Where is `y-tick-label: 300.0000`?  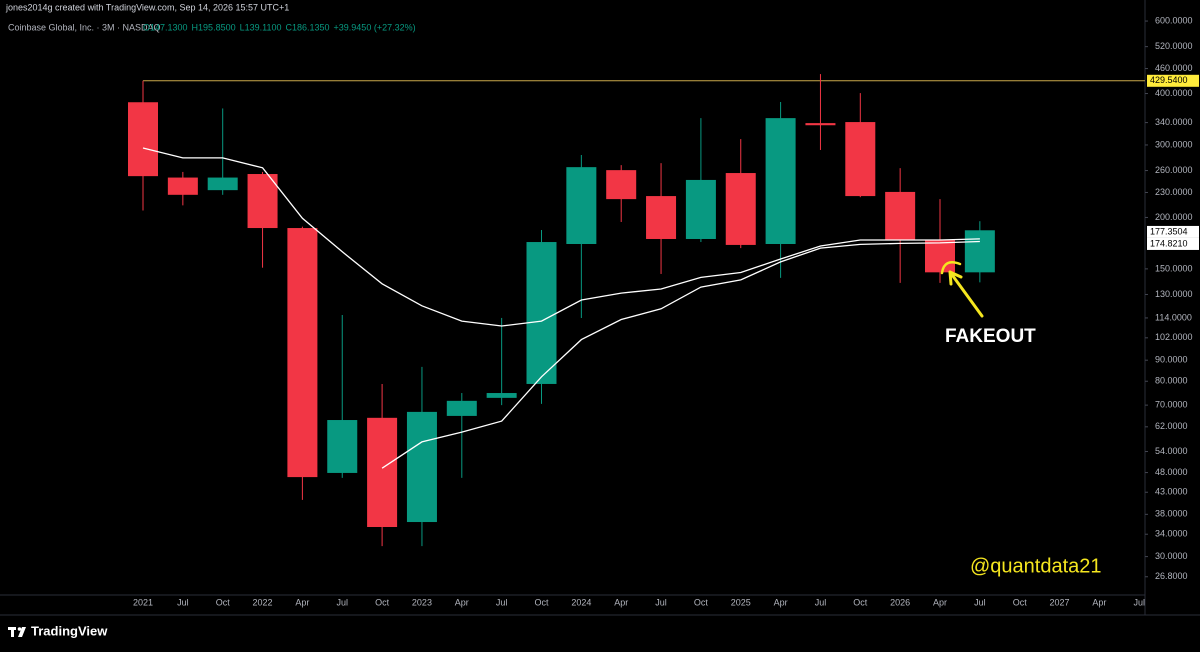 y-tick-label: 300.0000 is located at coordinates (1174, 144).